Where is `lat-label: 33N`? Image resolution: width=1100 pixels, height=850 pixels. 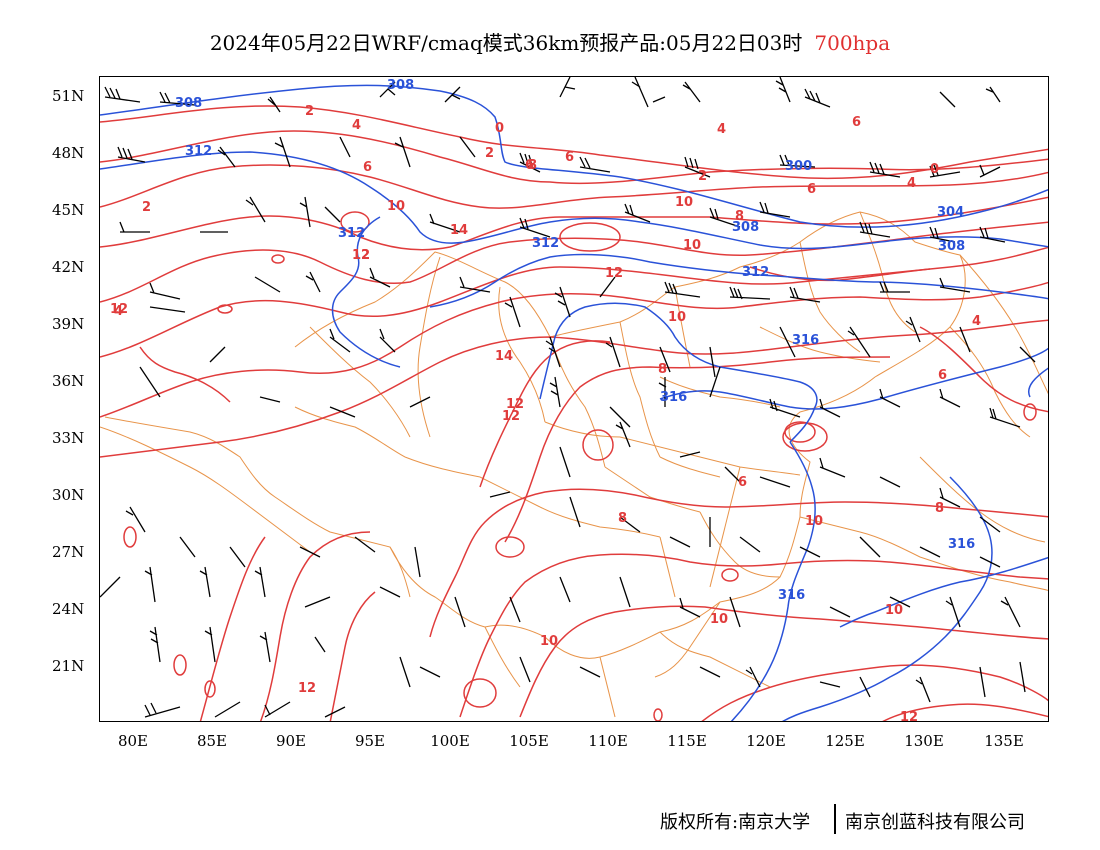 lat-label: 33N is located at coordinates (68, 438).